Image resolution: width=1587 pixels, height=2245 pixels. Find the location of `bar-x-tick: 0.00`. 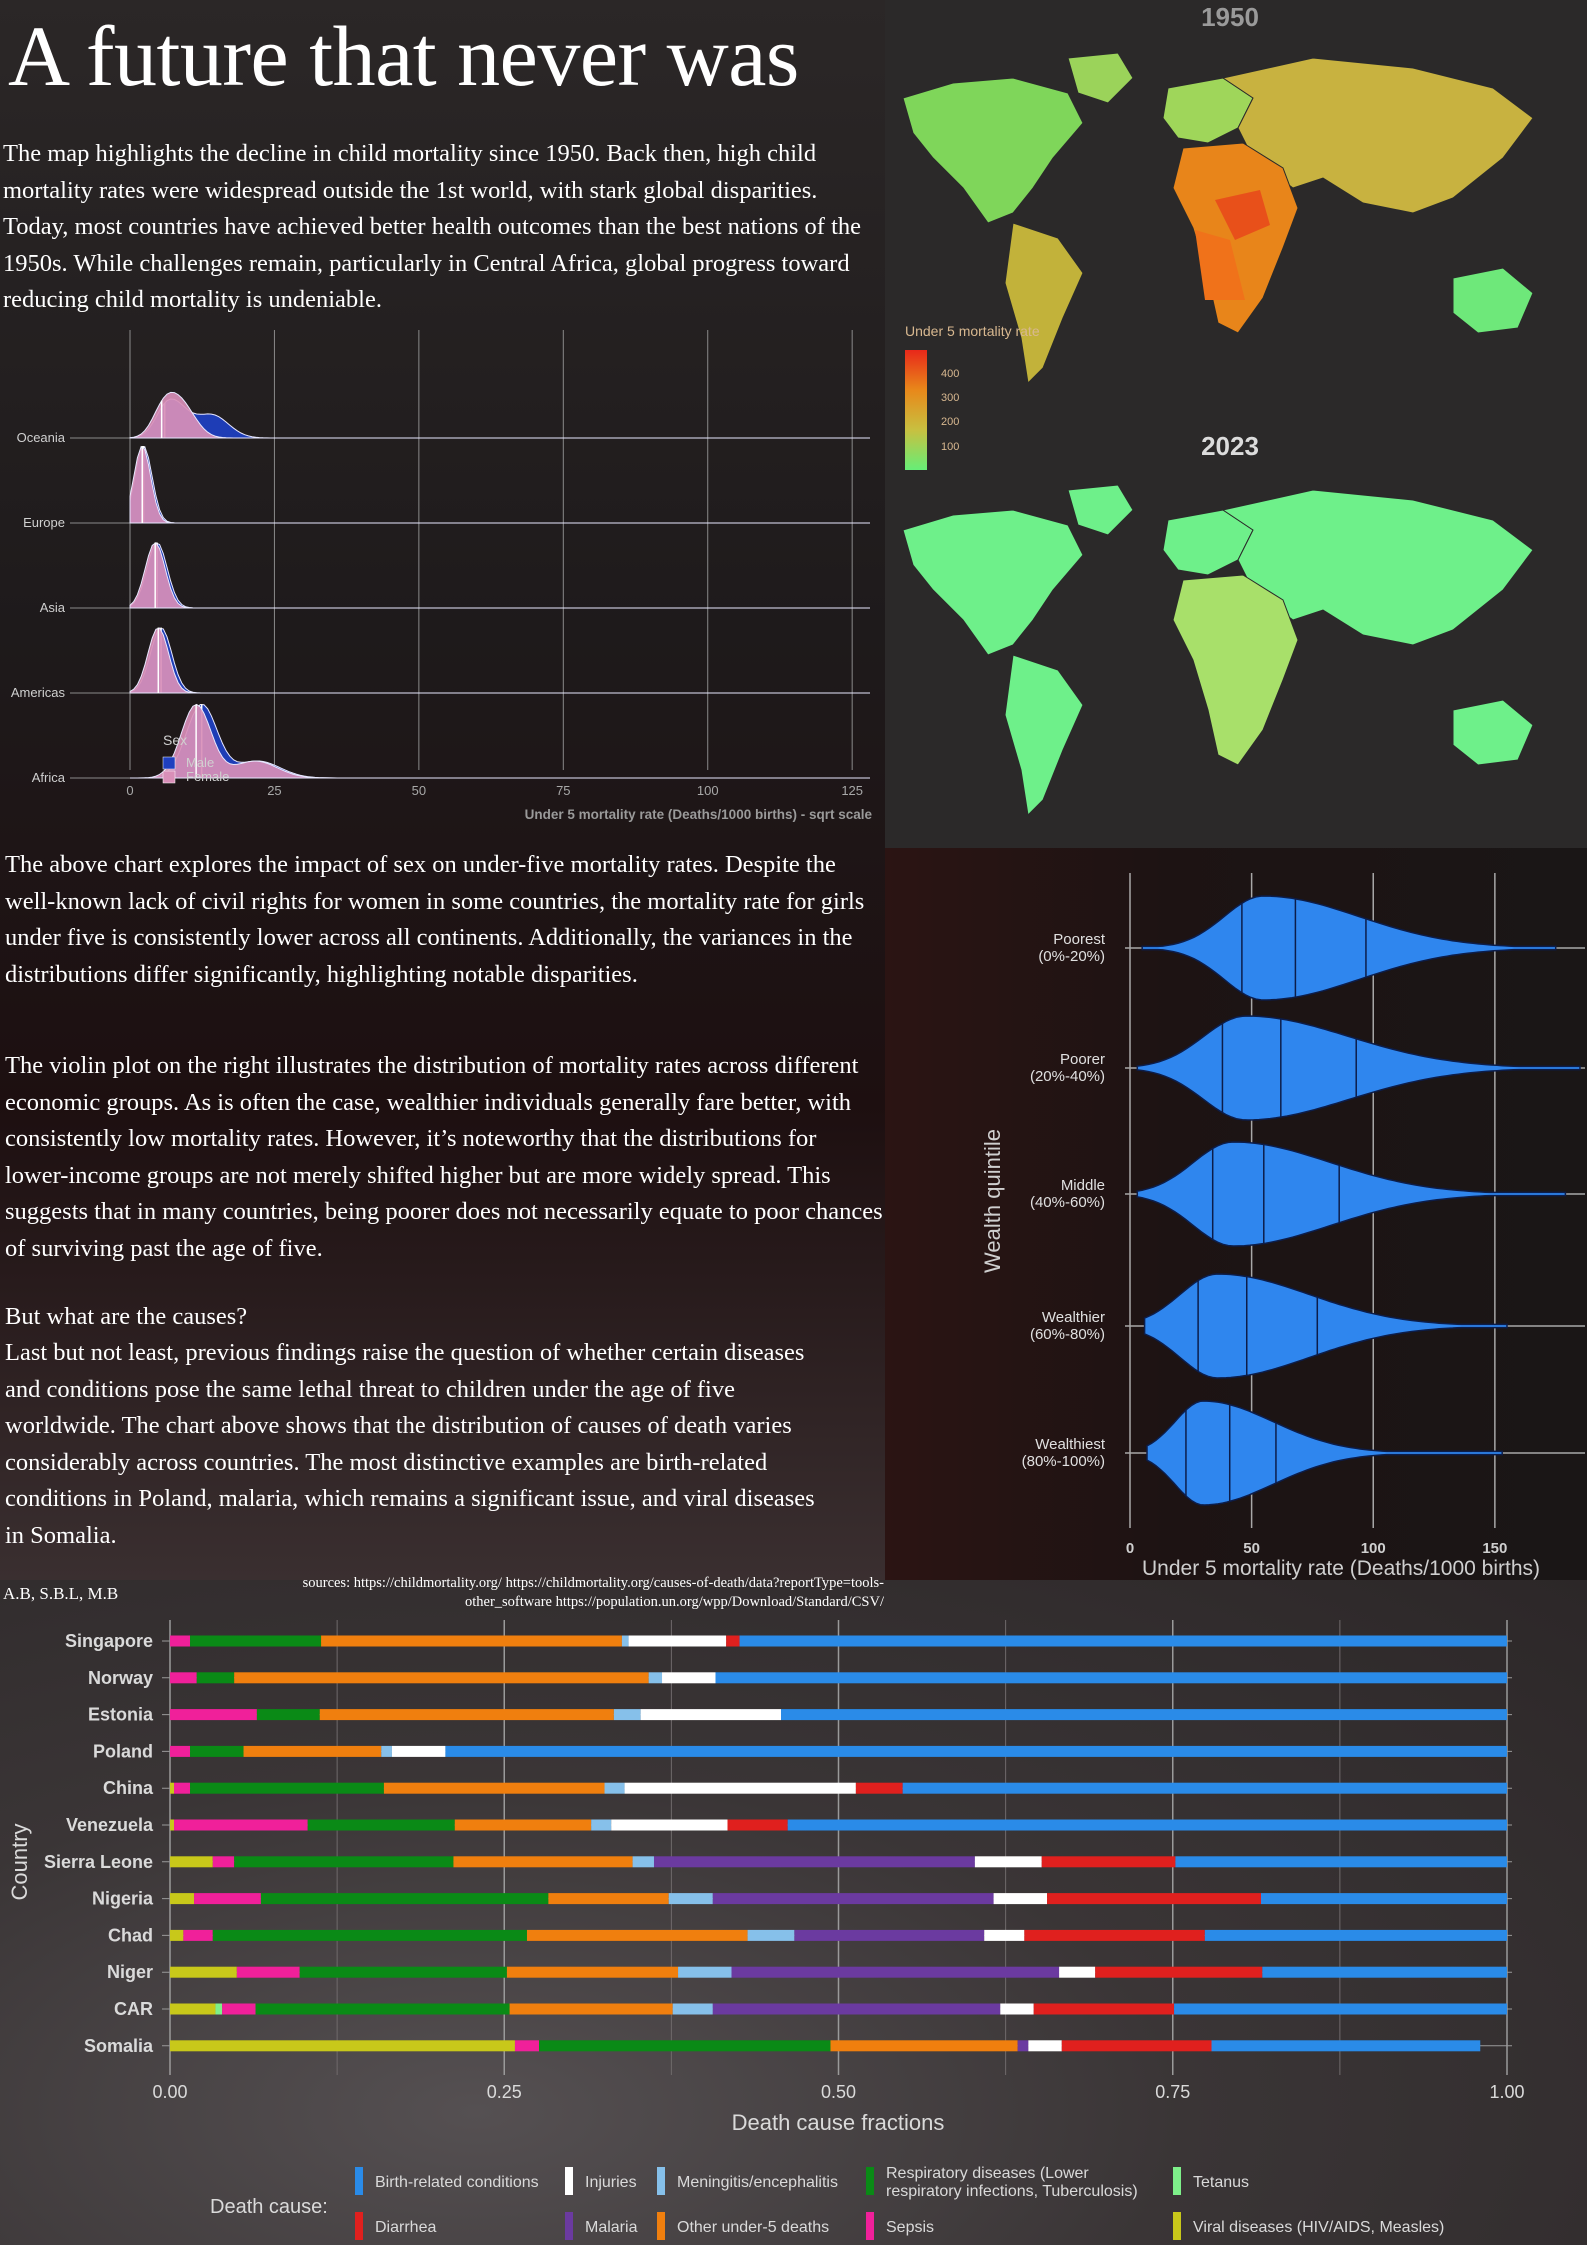

bar-x-tick: 0.00 is located at coordinates (169, 2092).